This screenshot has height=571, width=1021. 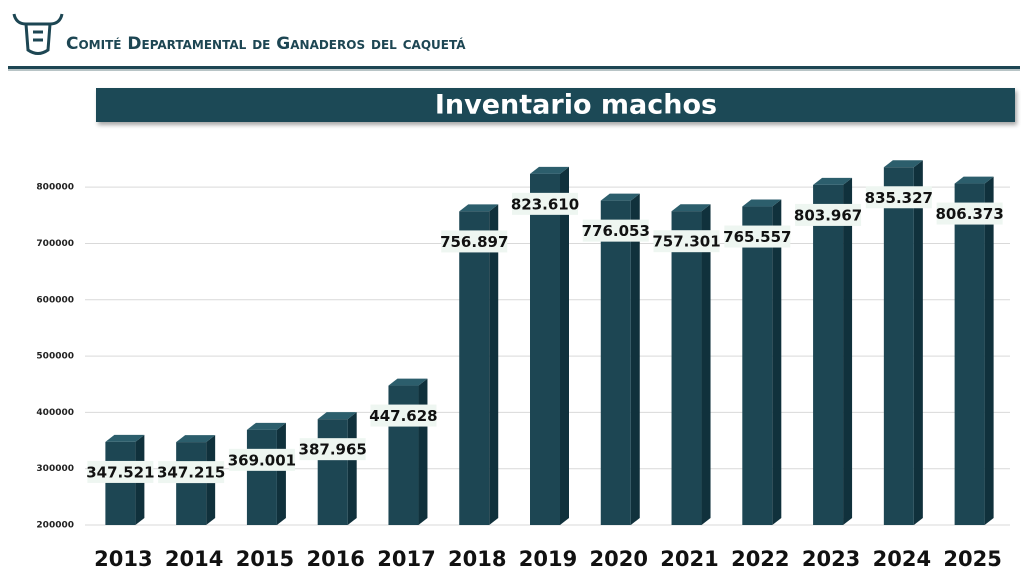 I want to click on x-tick-label: 2021, so click(x=689, y=559).